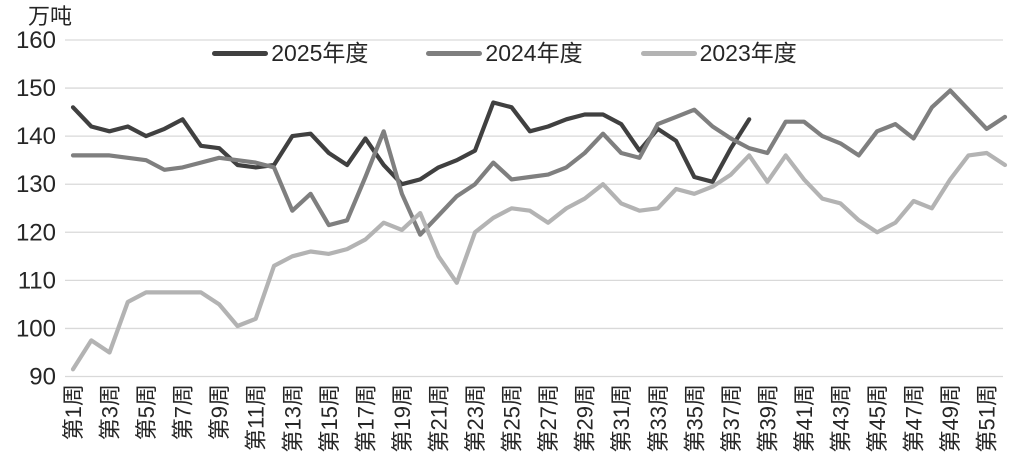 This screenshot has width=1009, height=473. I want to click on x-tick-label: 第47周, so click(914, 418).